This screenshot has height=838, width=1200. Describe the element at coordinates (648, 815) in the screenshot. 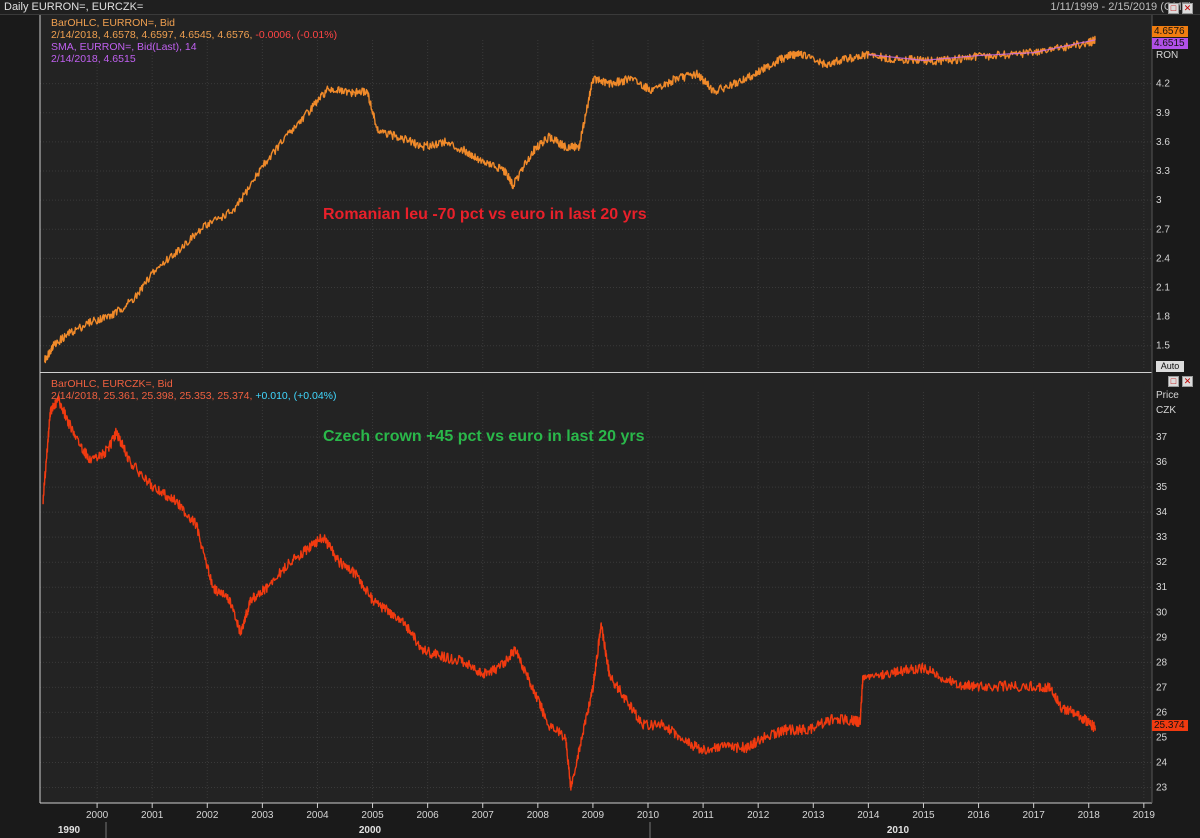

I see `x-tick-label: 2010` at that location.